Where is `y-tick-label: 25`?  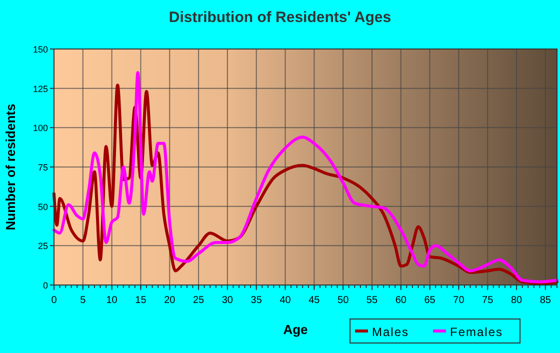 y-tick-label: 25 is located at coordinates (43, 246).